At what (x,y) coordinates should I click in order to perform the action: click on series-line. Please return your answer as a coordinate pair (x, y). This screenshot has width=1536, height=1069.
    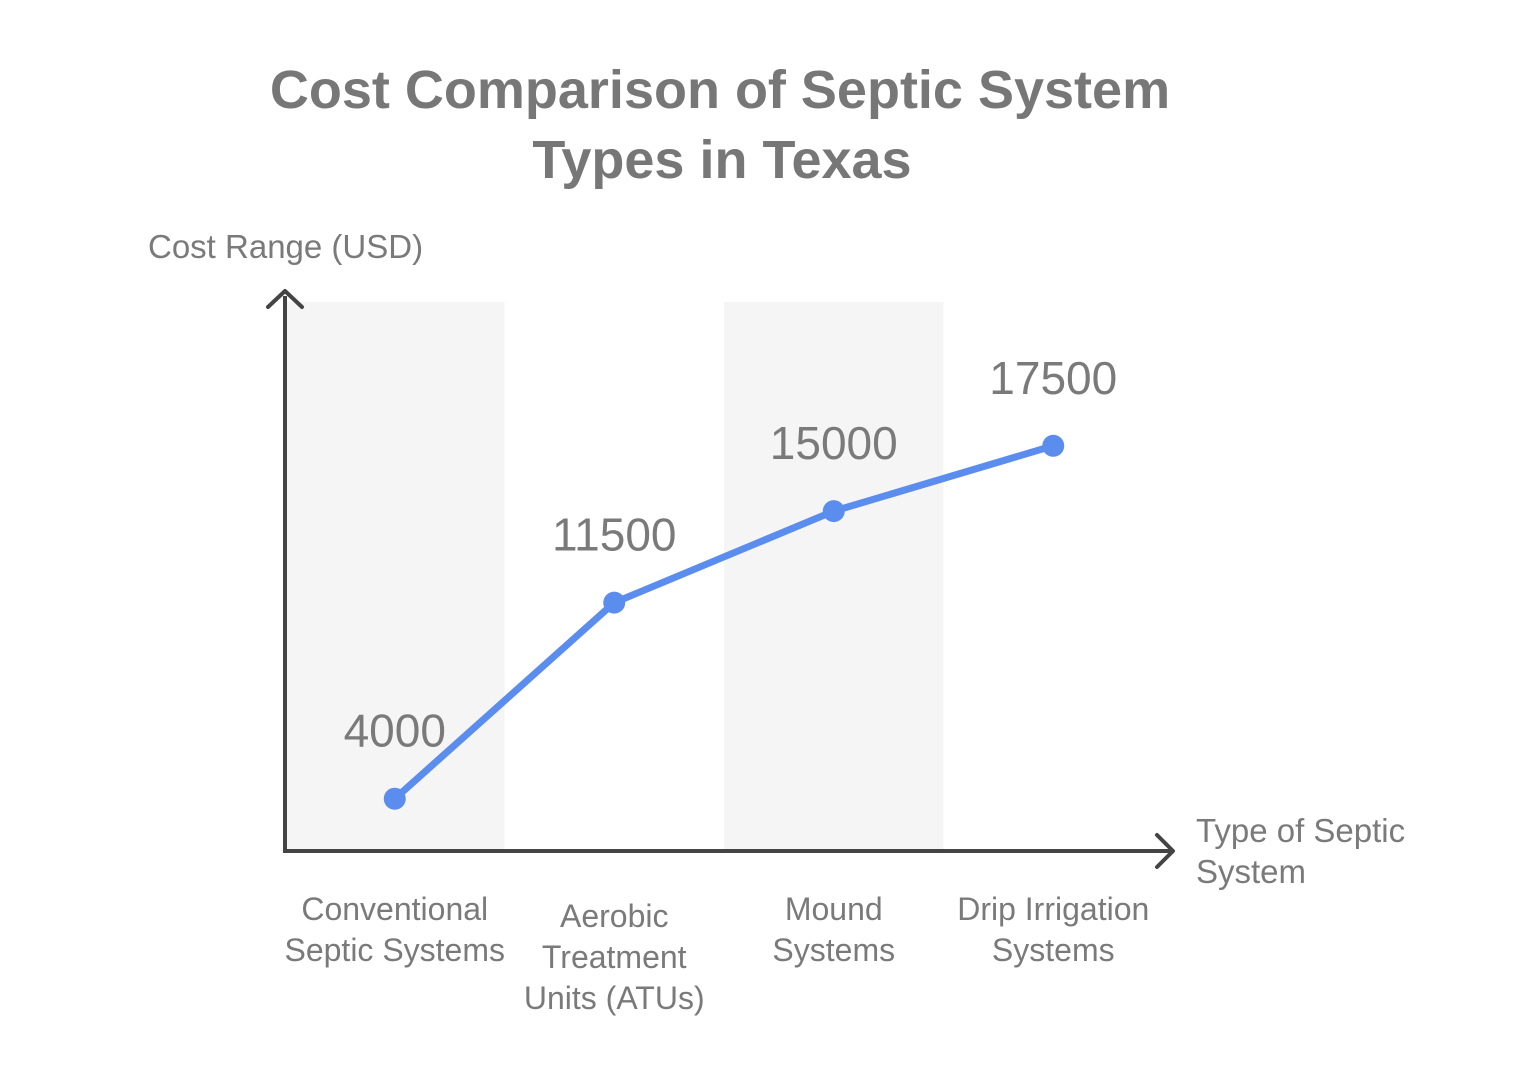
    Looking at the image, I should click on (724, 622).